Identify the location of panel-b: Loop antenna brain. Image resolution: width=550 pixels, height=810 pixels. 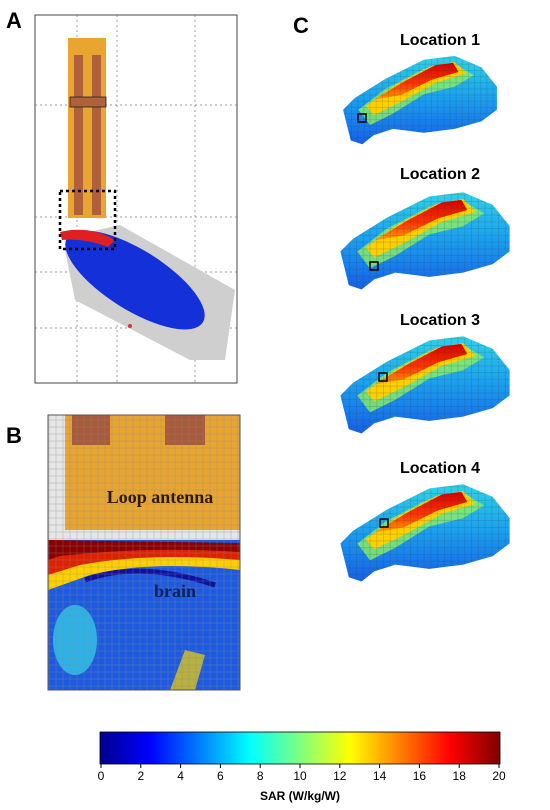
(144, 552).